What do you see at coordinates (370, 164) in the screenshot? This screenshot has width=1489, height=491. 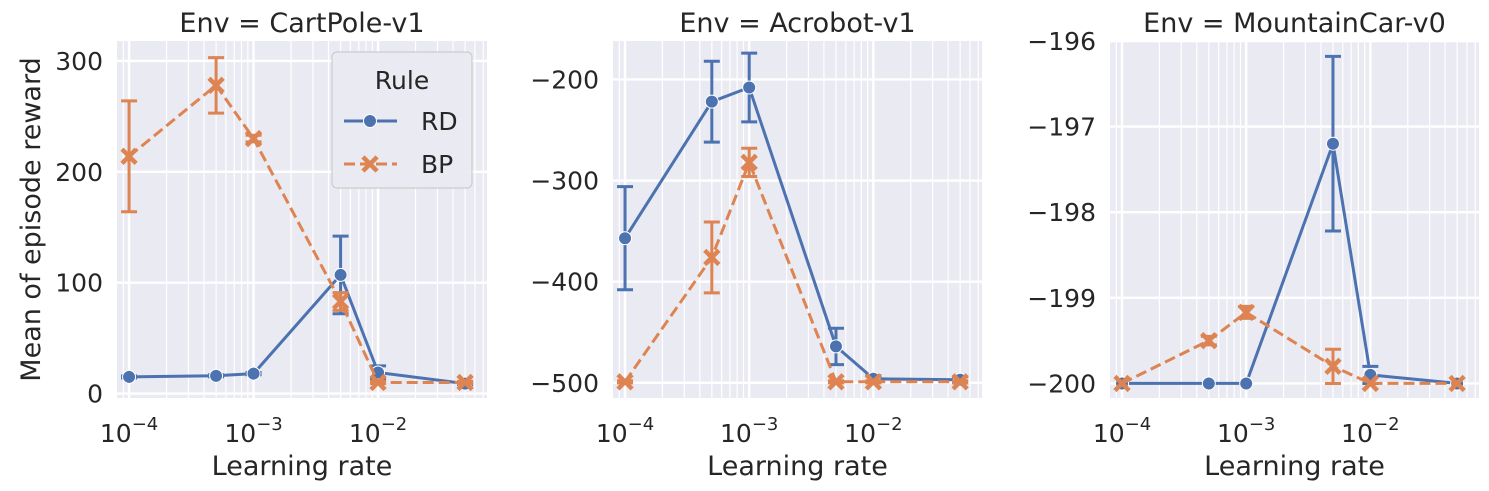 I see `legend-marker-BP` at bounding box center [370, 164].